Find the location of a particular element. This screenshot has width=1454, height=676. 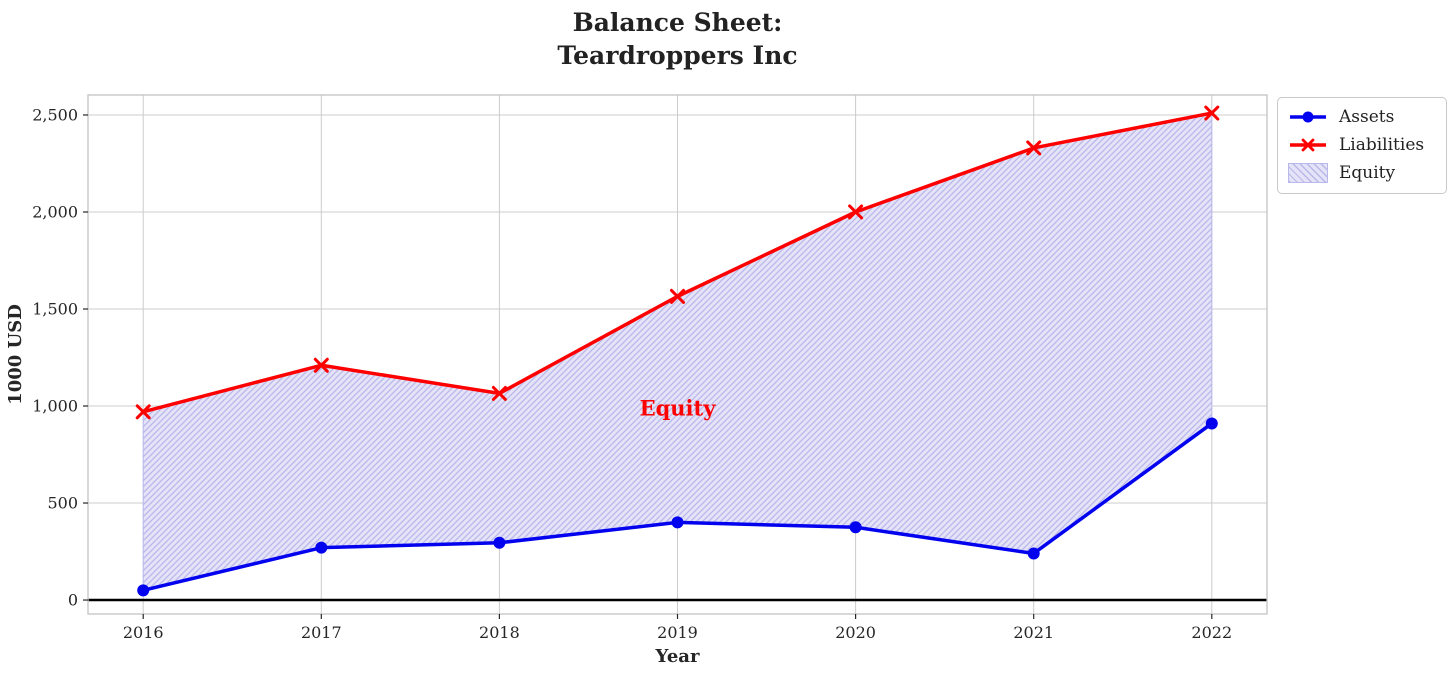

y-tick-label: 1,500 is located at coordinates (55, 309).